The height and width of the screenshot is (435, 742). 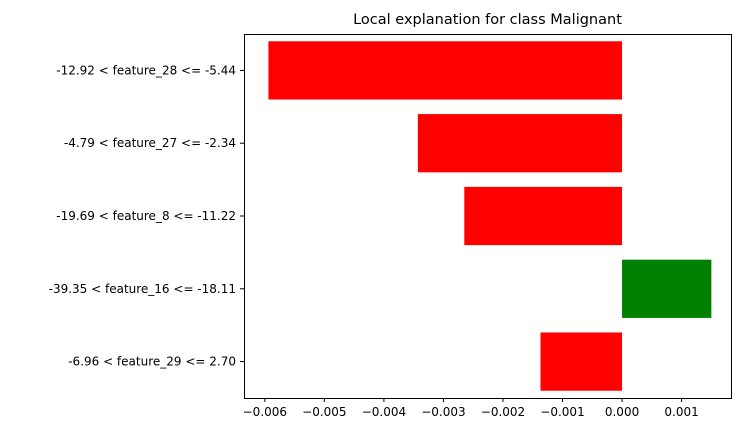 What do you see at coordinates (265, 412) in the screenshot?
I see `x-tick-label: −0.006` at bounding box center [265, 412].